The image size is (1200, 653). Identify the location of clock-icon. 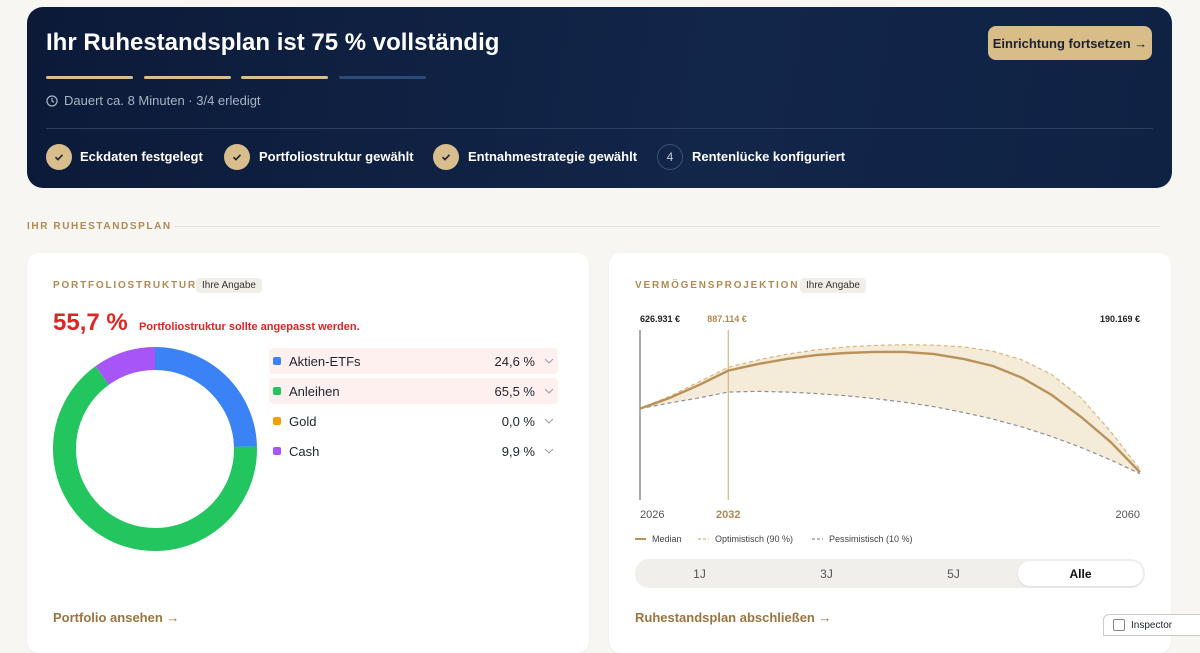
(52, 101).